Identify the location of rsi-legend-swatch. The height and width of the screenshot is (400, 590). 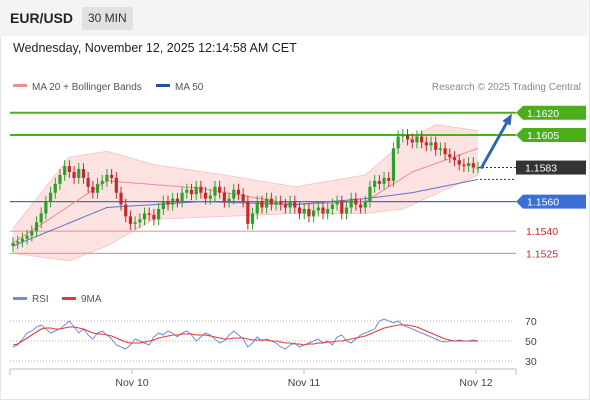
(20, 298).